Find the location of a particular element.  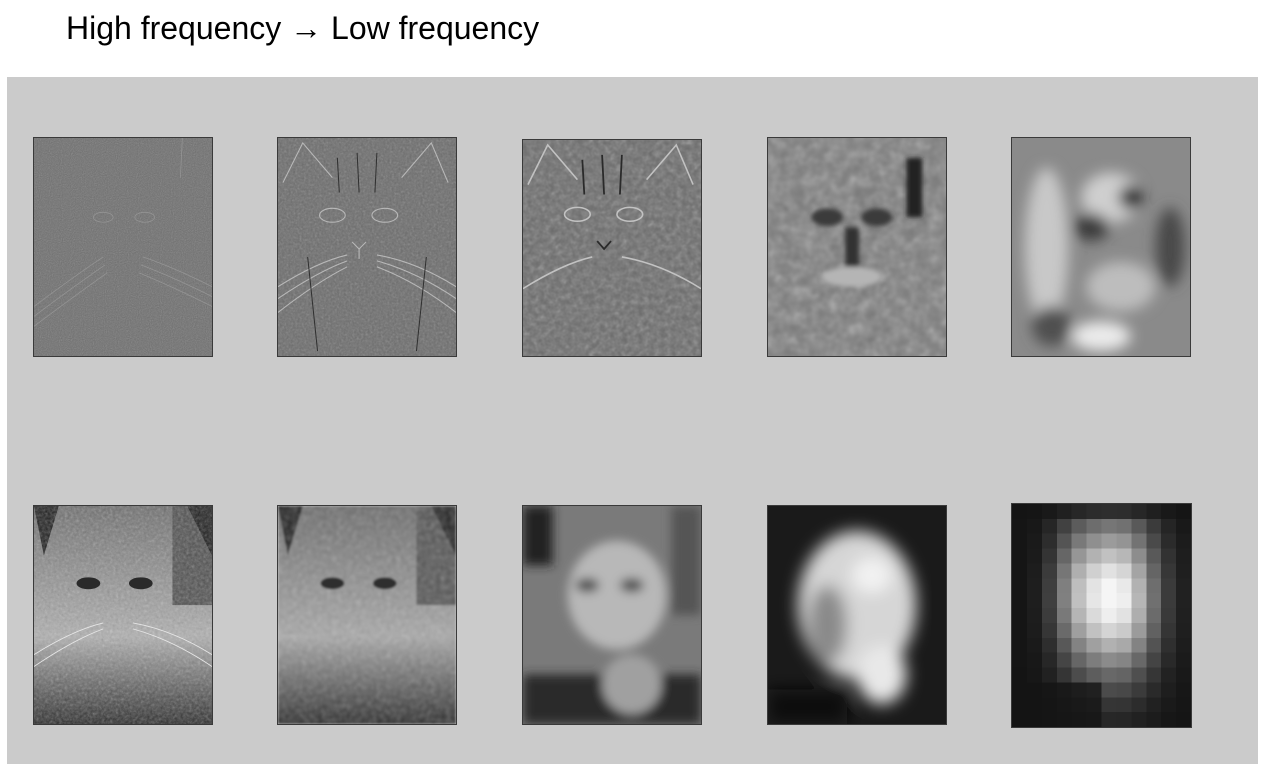

figure-title: High frequency → Low frequency is located at coordinates (303, 28).